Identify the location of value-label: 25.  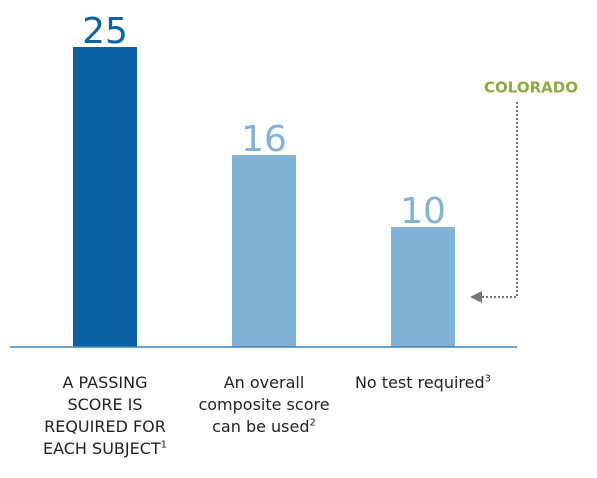
(105, 31).